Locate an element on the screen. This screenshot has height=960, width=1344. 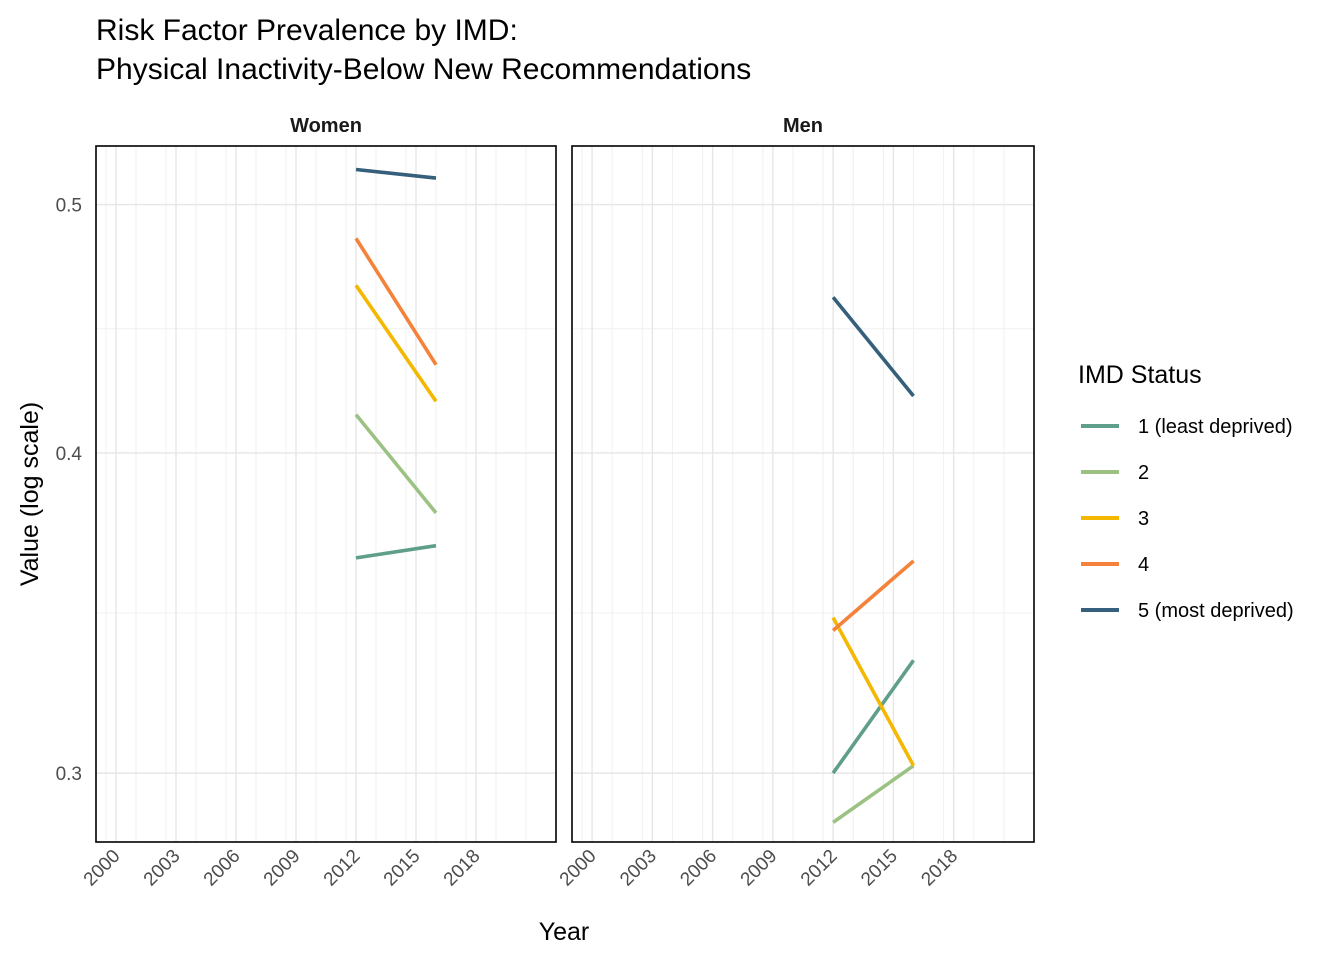
strip-label: Men is located at coordinates (803, 126).